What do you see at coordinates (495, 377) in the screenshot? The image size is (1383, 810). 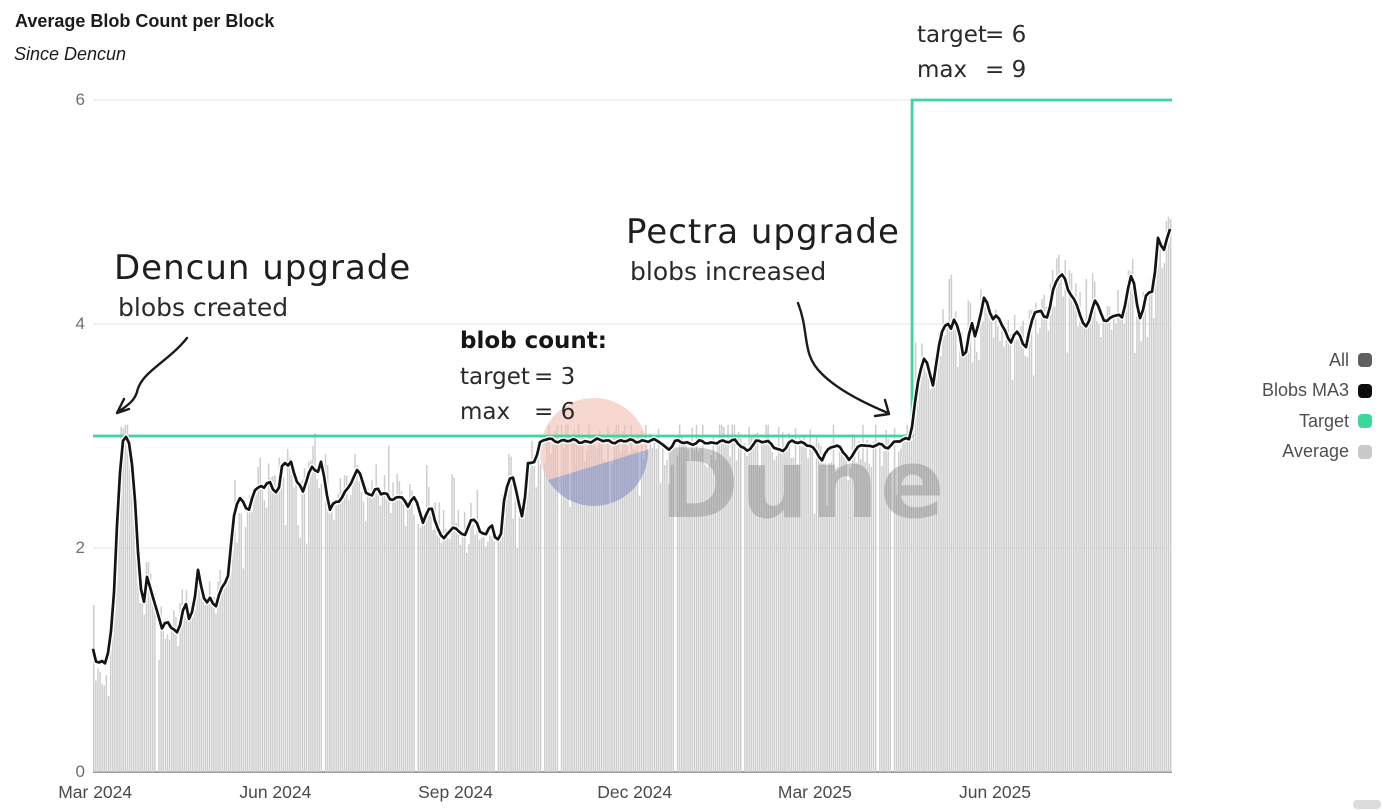 I see `blob-target-label: target` at bounding box center [495, 377].